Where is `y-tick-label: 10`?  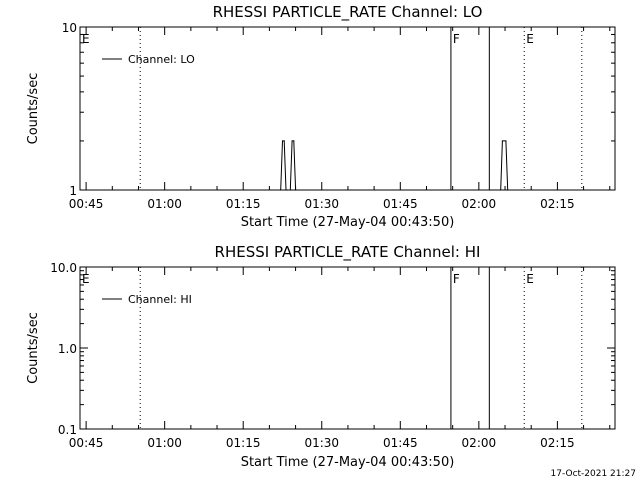 y-tick-label: 10 is located at coordinates (69, 28).